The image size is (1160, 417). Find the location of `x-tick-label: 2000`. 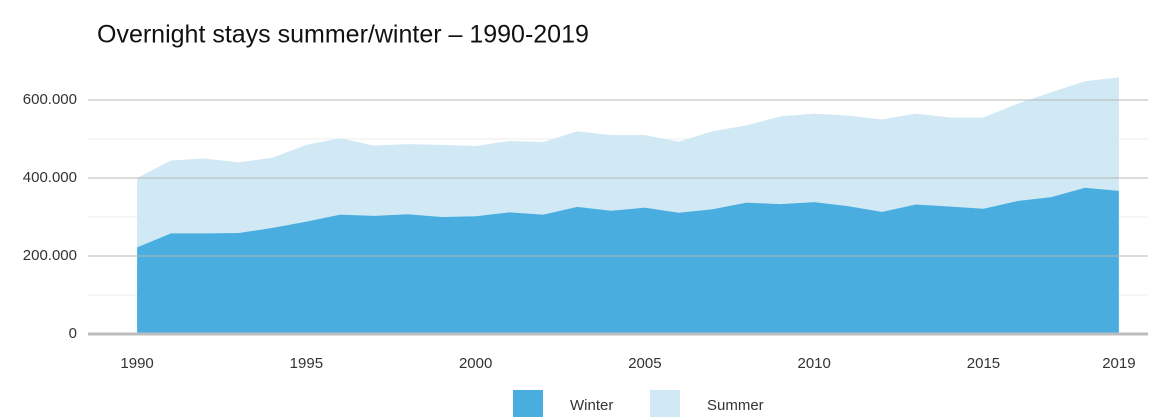

x-tick-label: 2000 is located at coordinates (475, 363).